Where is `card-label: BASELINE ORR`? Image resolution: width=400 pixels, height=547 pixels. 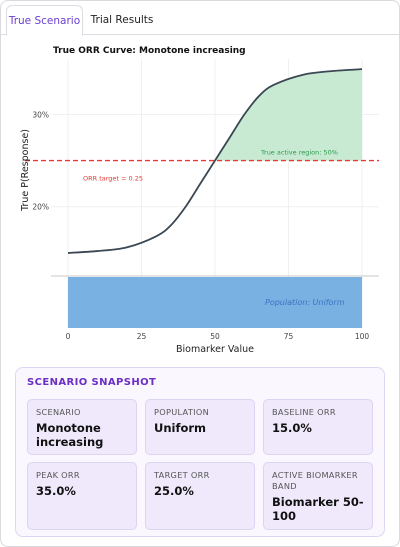
card-label: BASELINE ORR is located at coordinates (304, 412).